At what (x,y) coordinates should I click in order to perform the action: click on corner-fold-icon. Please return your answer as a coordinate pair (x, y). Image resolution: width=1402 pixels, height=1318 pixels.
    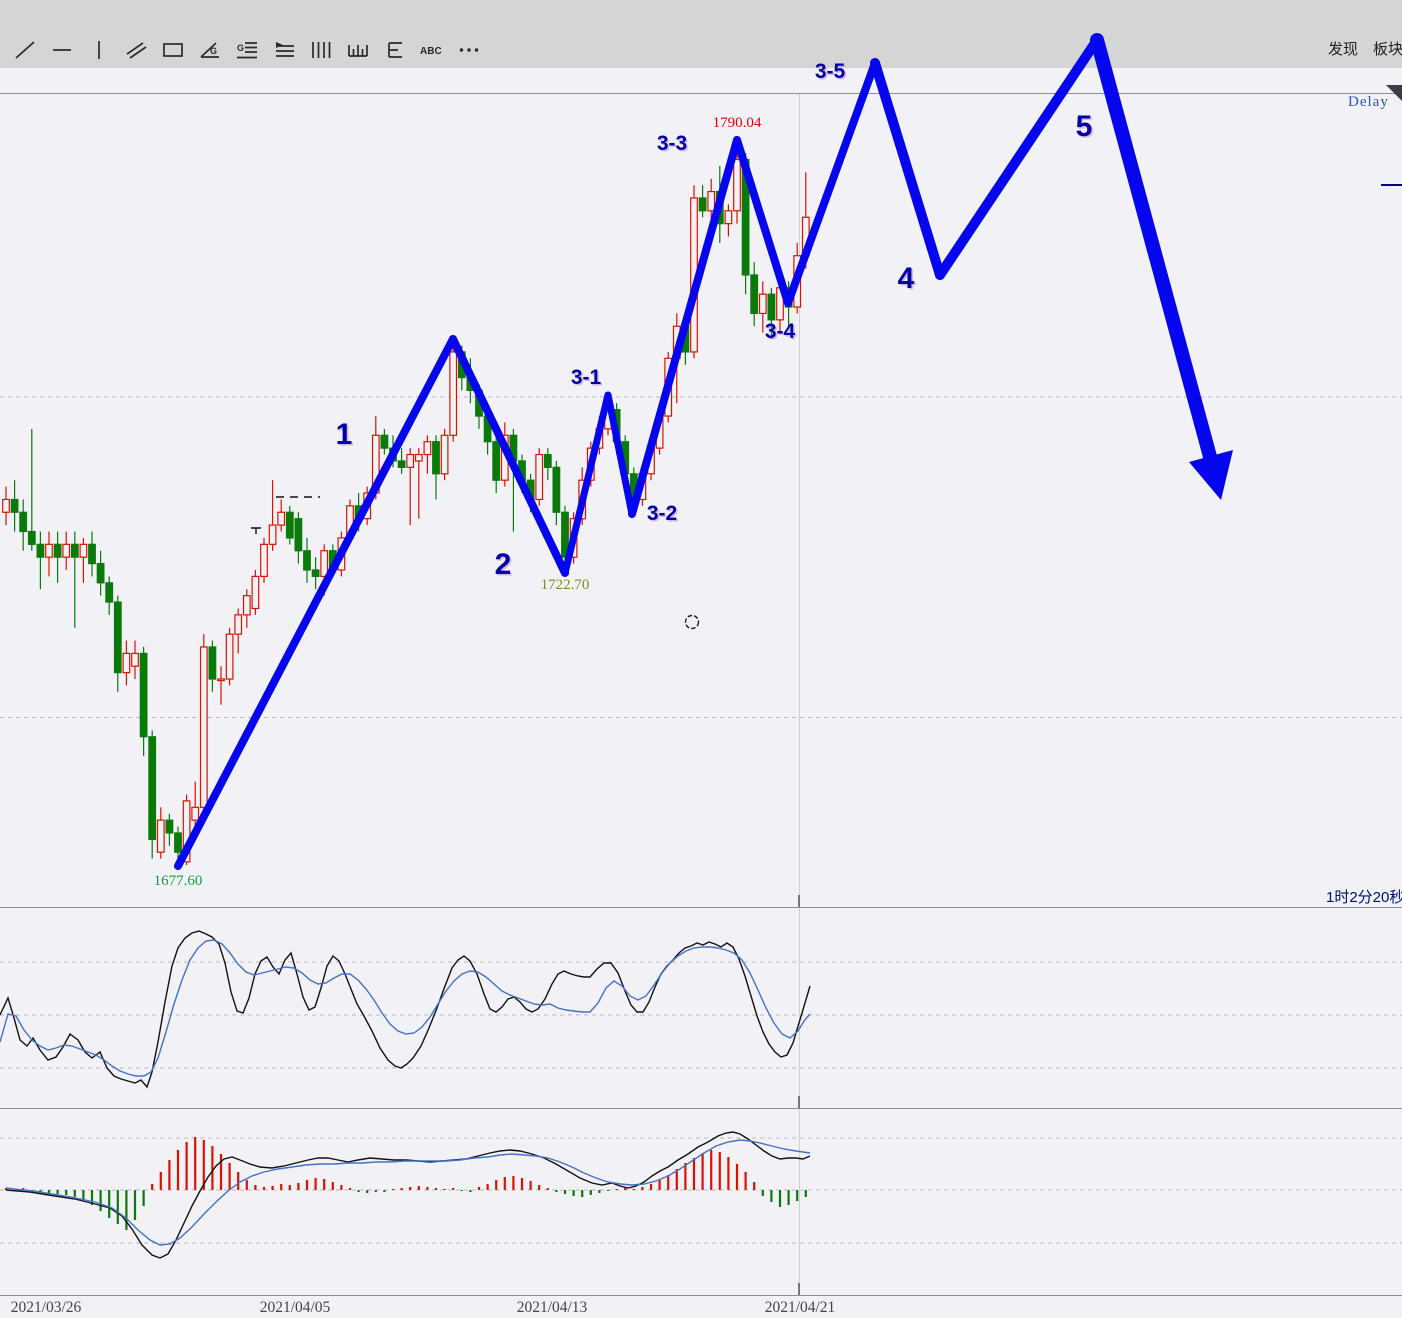
    Looking at the image, I should click on (1394, 93).